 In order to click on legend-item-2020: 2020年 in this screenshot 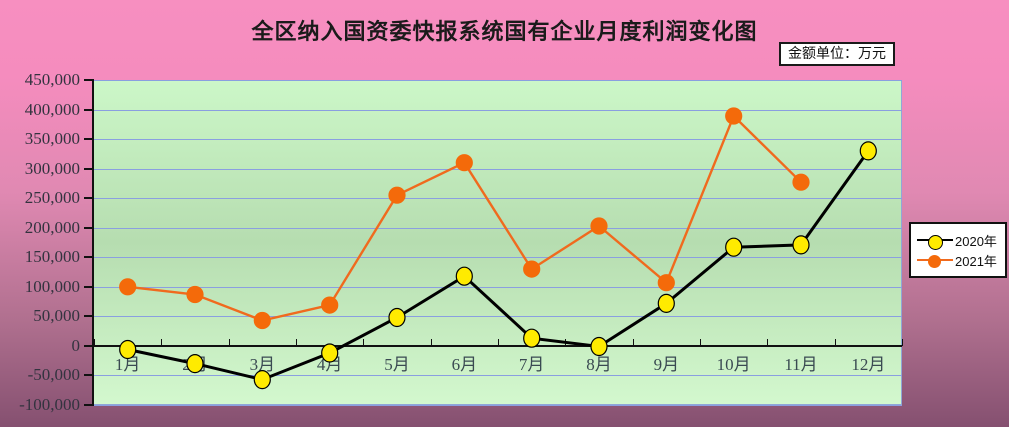, I will do `click(957, 240)`.